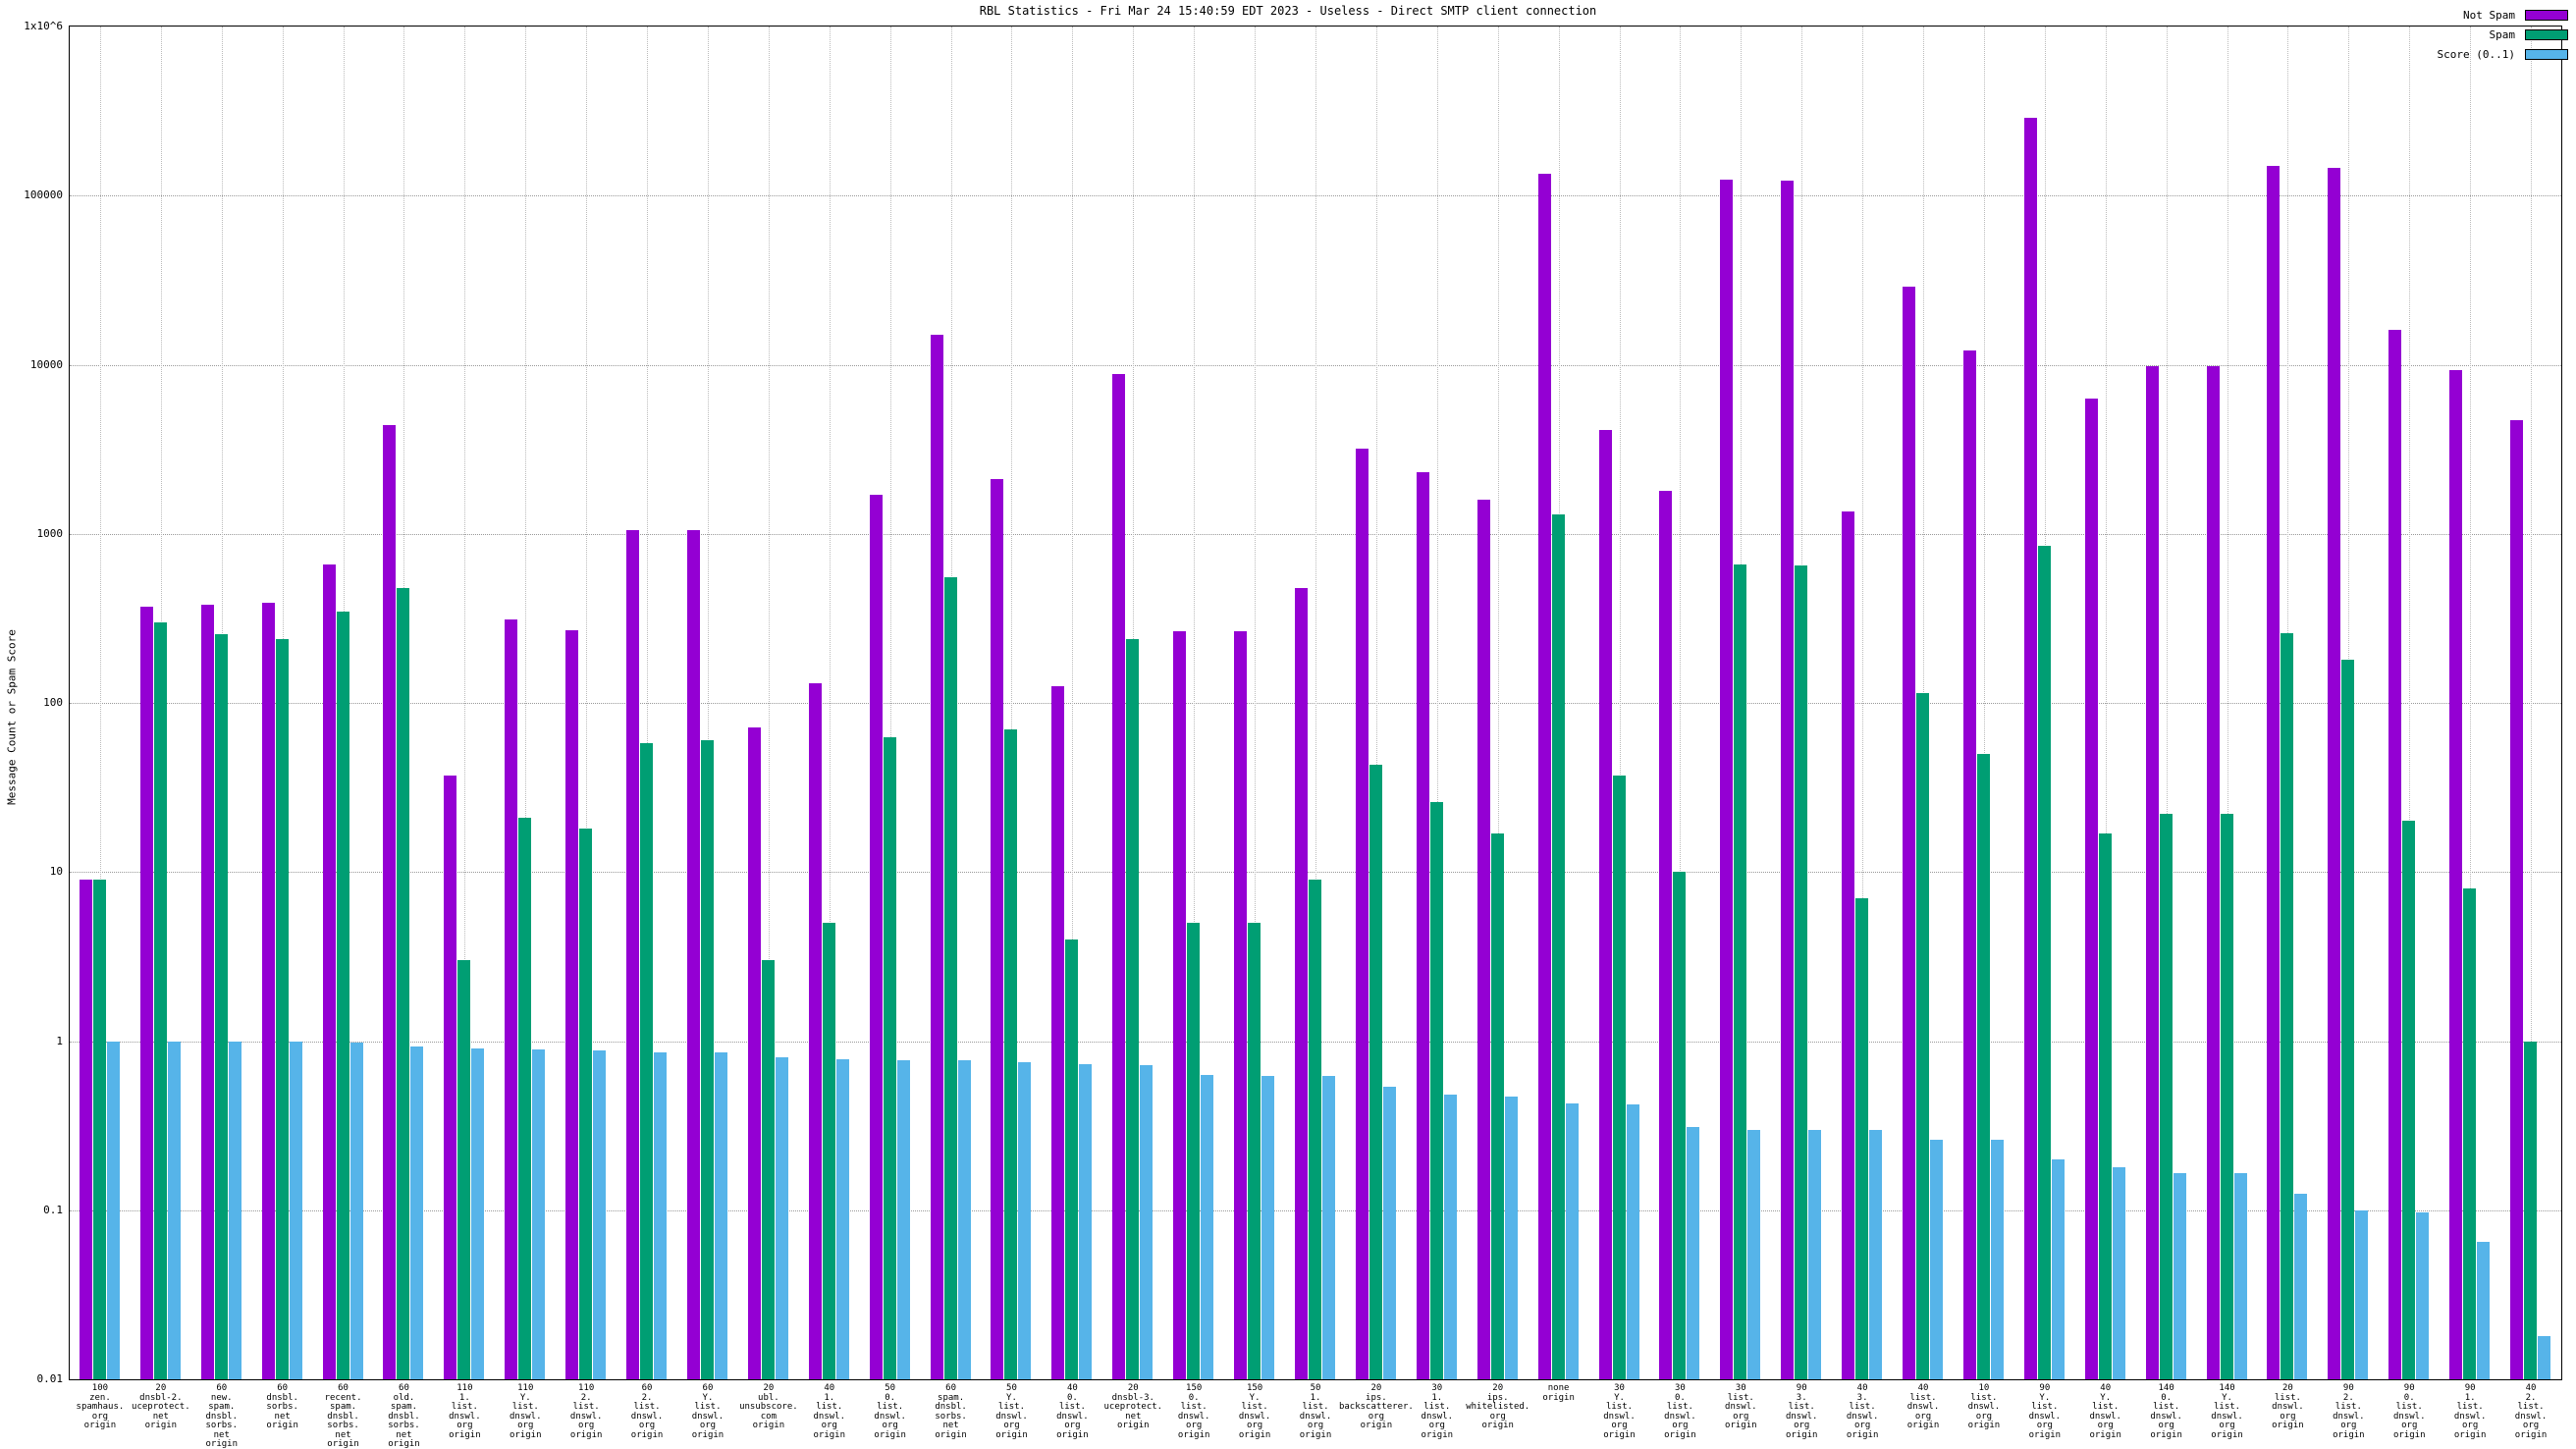  I want to click on x-tick-label: 140 0. list. dnswl. org origin, so click(2166, 1411).